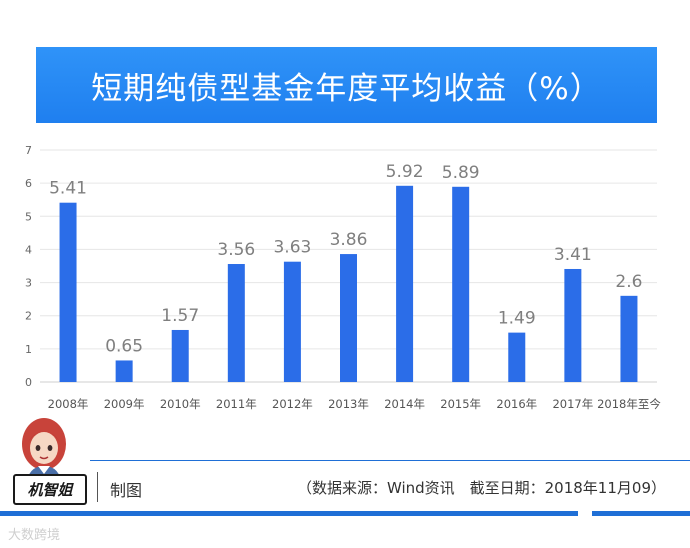  What do you see at coordinates (573, 255) in the screenshot?
I see `data-label: 3.41` at bounding box center [573, 255].